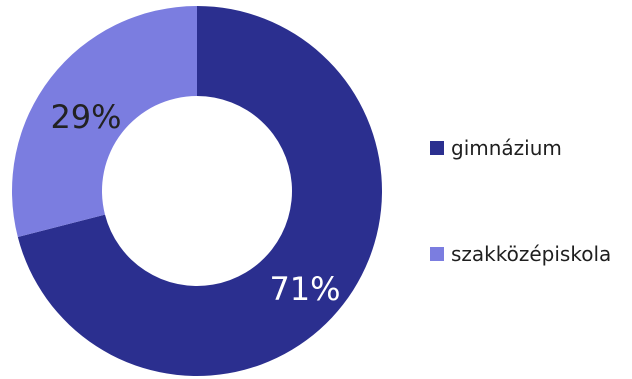 The image size is (632, 379). I want to click on legend-label-szakkozepiskola: szakközépiskola, so click(531, 254).